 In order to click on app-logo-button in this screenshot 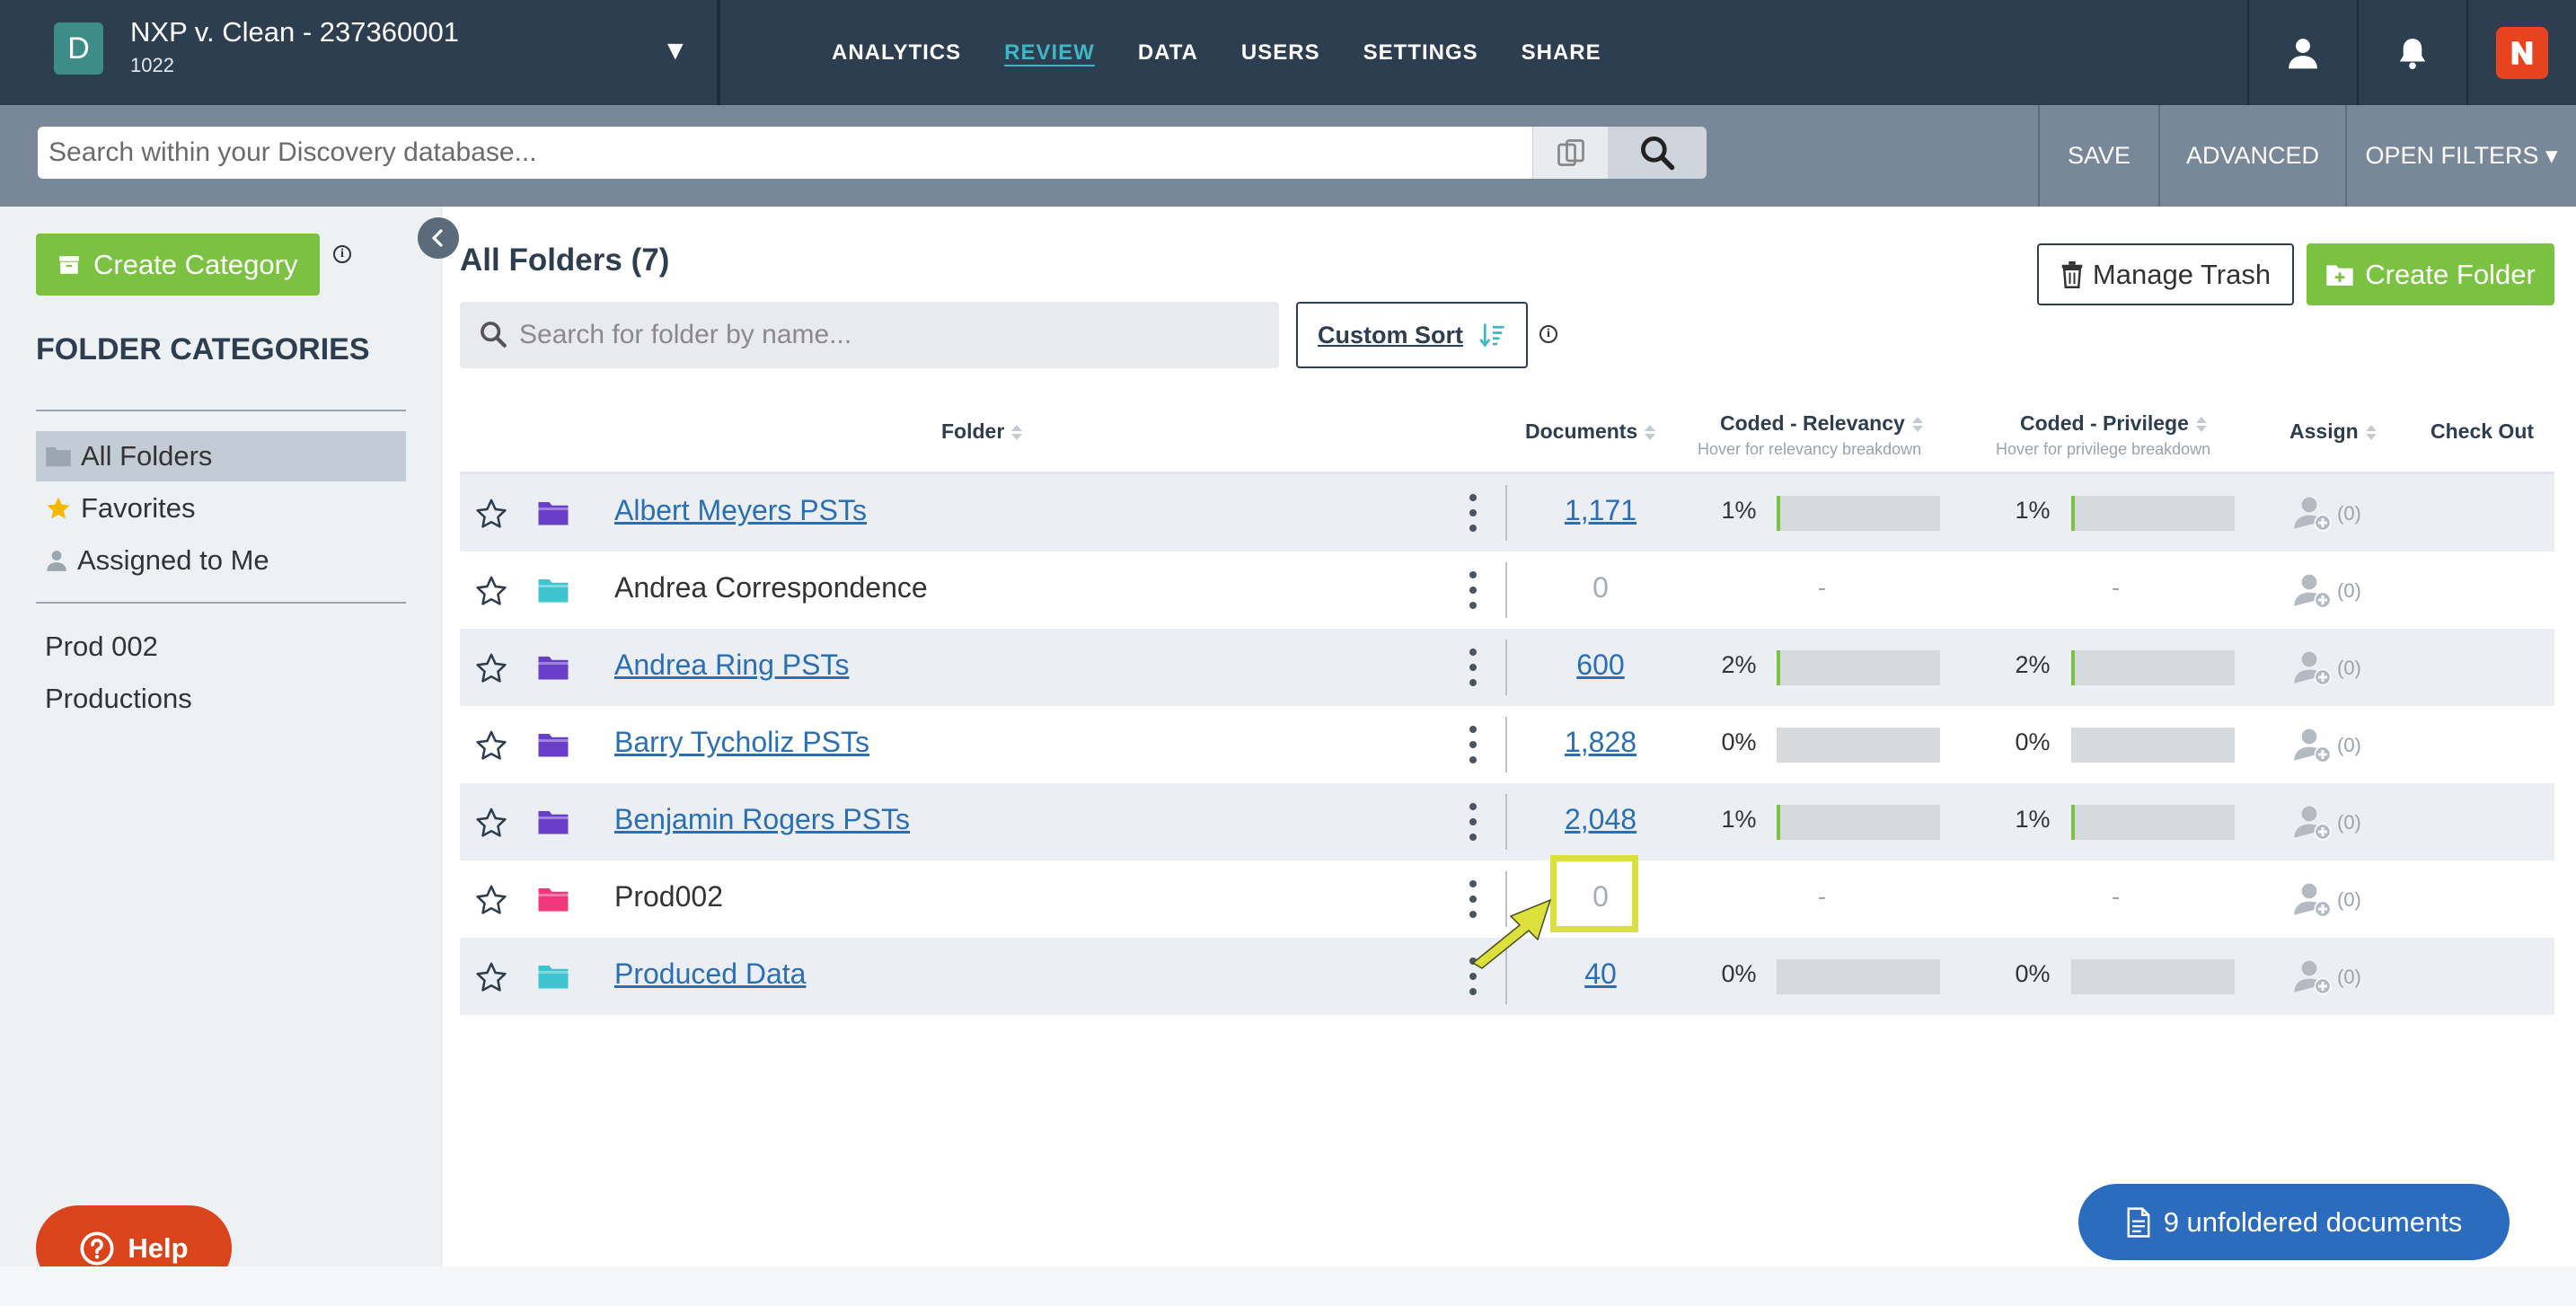, I will do `click(2521, 52)`.